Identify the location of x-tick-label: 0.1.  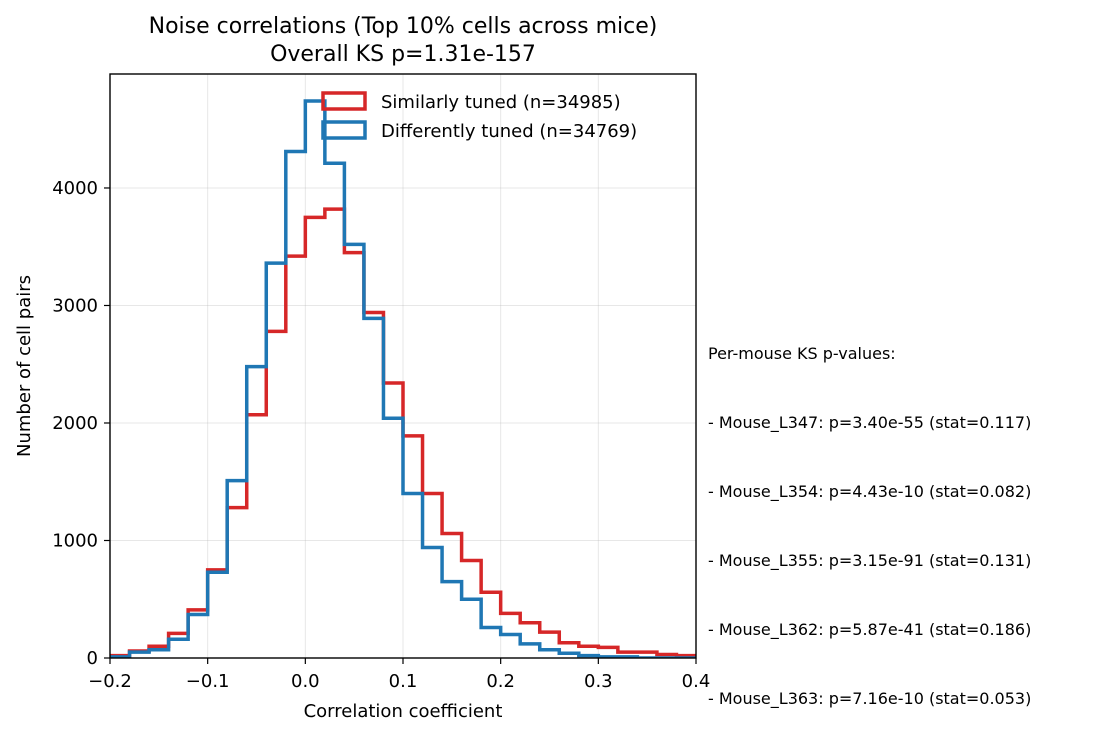
(403, 681).